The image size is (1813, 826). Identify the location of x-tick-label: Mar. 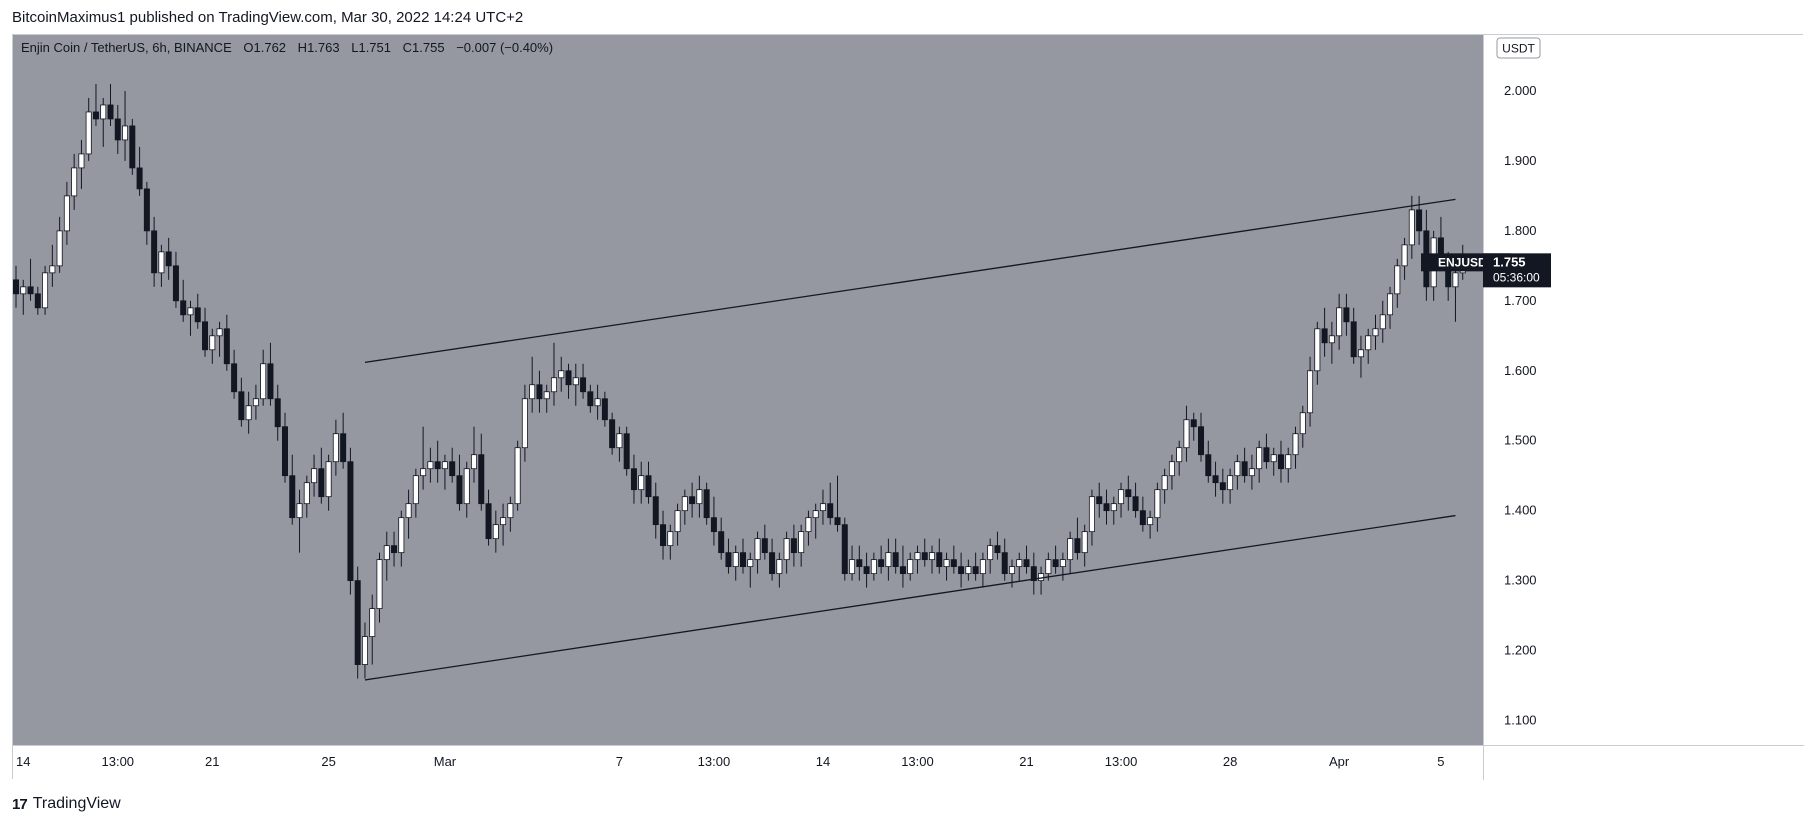
(445, 761).